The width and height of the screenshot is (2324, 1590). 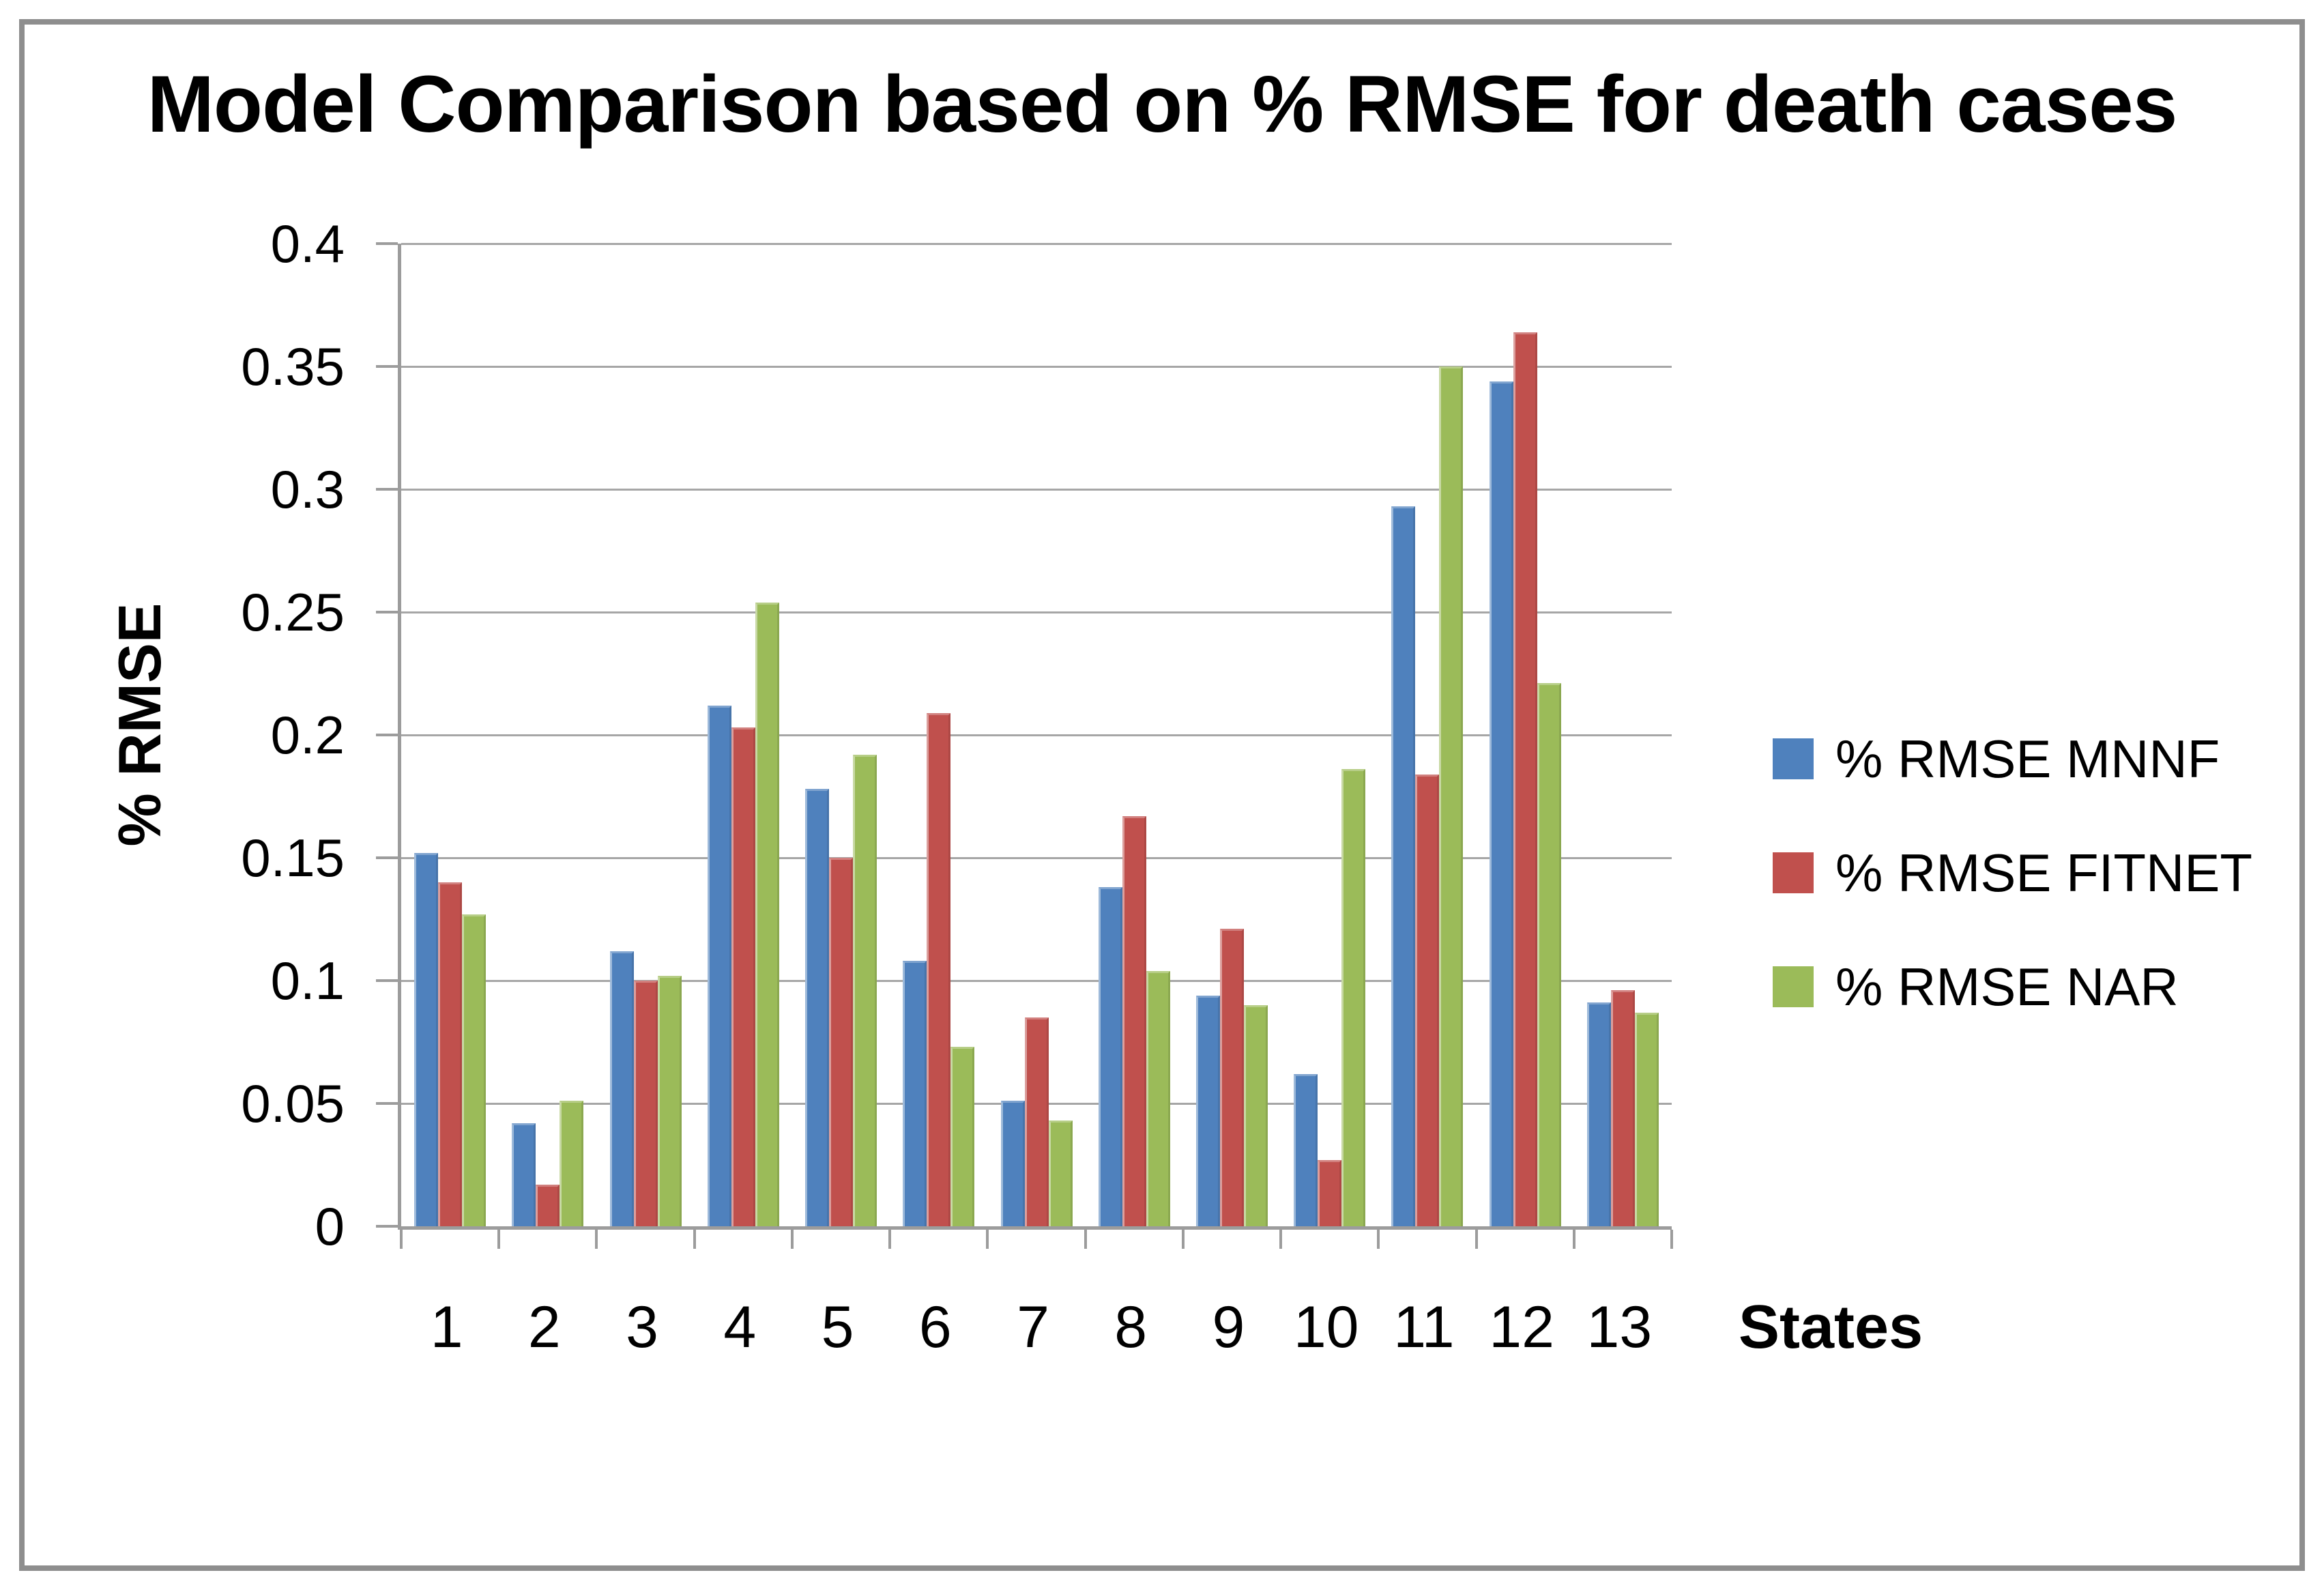 What do you see at coordinates (2044, 872) in the screenshot?
I see `legend-label: % RMSE FITNET` at bounding box center [2044, 872].